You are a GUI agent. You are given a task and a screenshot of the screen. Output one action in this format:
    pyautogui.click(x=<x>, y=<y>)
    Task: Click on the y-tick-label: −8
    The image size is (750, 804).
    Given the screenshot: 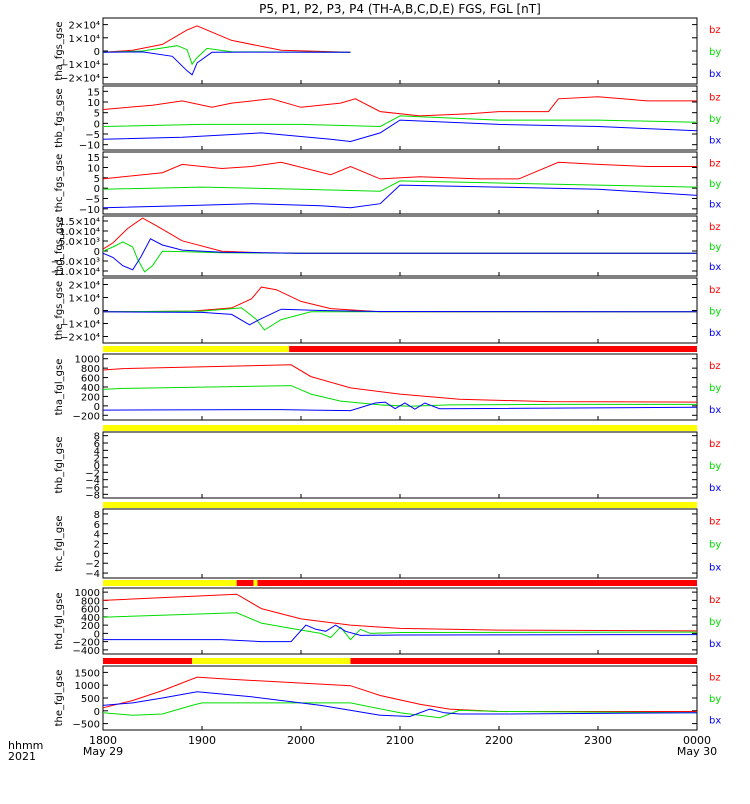 What is the action you would take?
    pyautogui.click(x=92, y=495)
    